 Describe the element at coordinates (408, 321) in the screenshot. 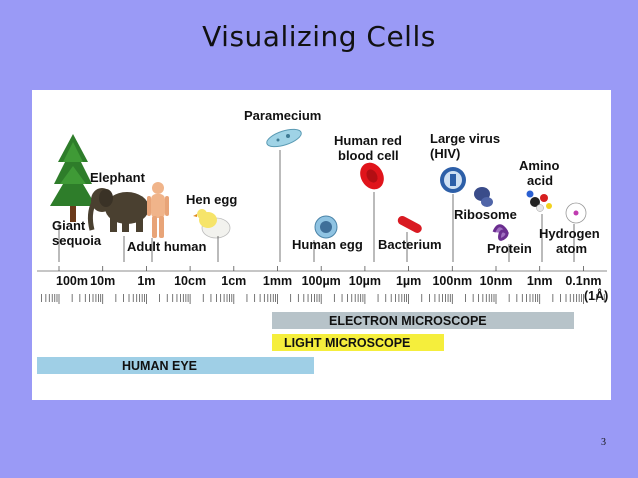

I see `electron-microscope-label: ELECTRON MICROSCOPE` at that location.